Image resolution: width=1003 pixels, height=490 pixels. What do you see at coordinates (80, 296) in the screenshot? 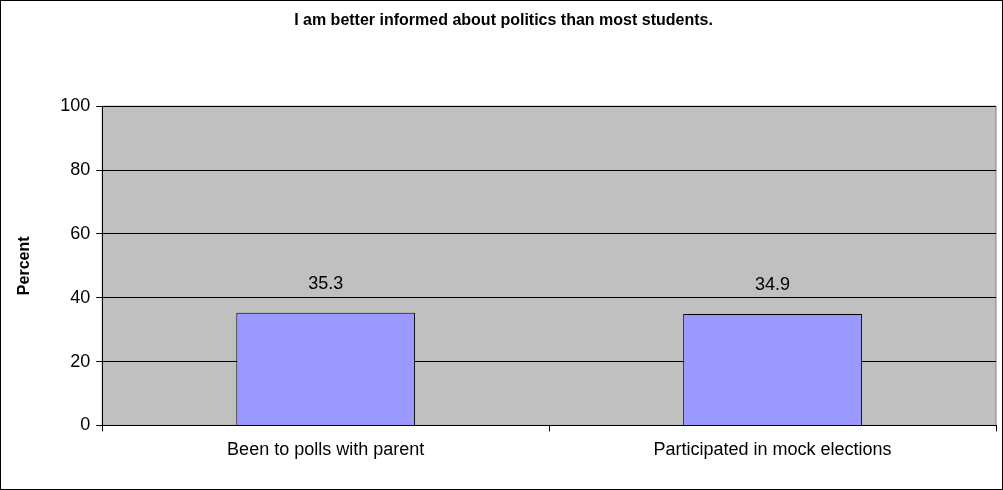
I see `y-tick-label: 40` at bounding box center [80, 296].